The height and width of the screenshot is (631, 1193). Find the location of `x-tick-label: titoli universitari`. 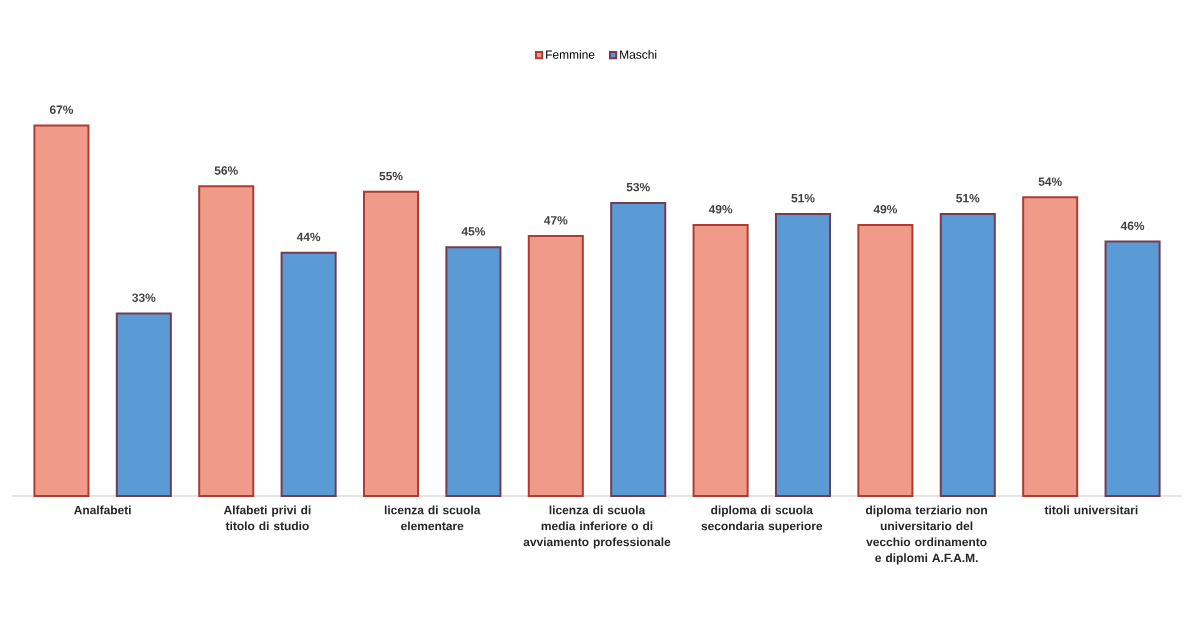

x-tick-label: titoli universitari is located at coordinates (1091, 510).